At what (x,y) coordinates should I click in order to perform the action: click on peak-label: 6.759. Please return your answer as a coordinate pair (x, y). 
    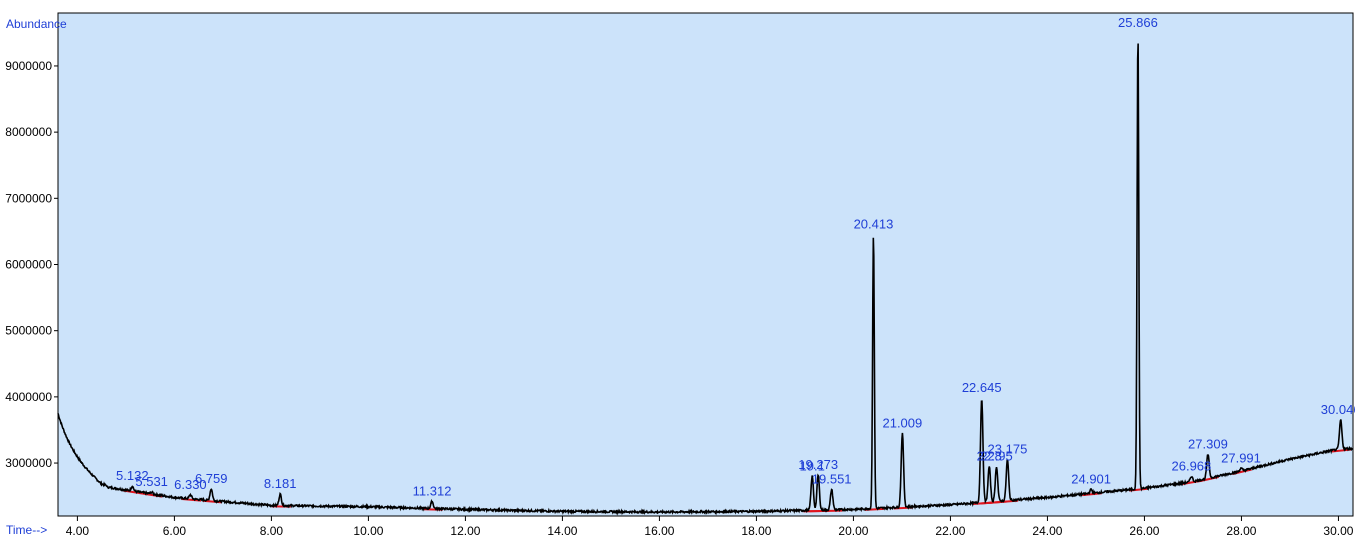
    Looking at the image, I should click on (211, 478).